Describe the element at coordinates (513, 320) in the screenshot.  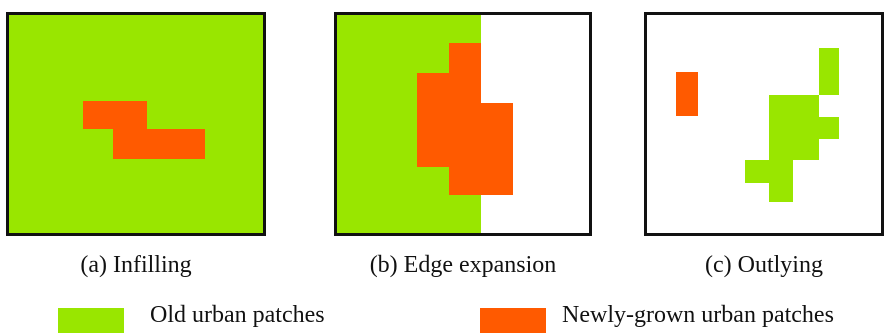
I see `legend-new-swatch` at that location.